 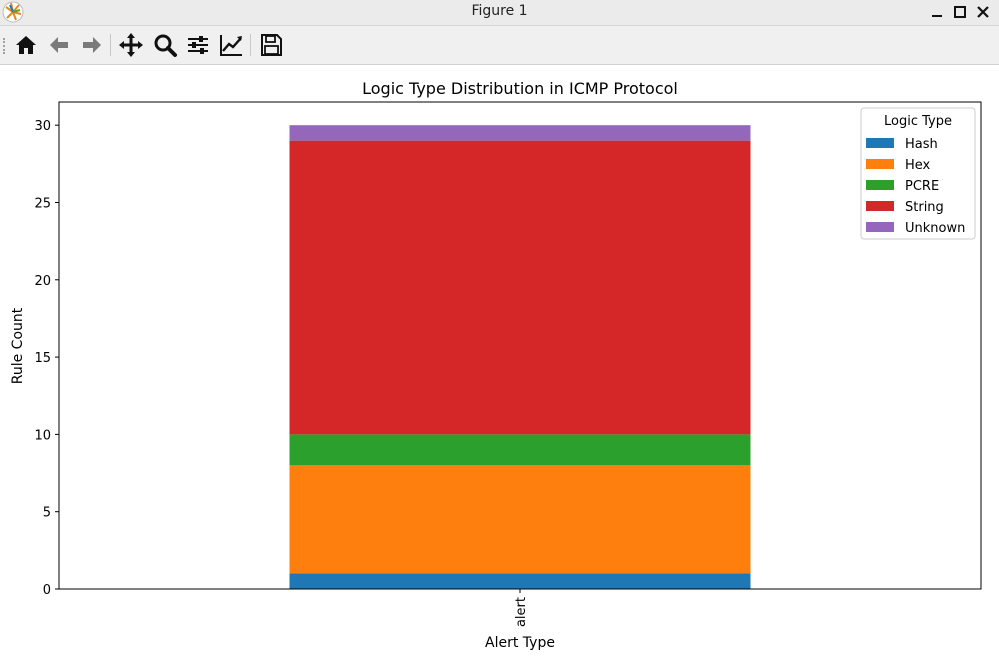 What do you see at coordinates (935, 228) in the screenshot?
I see `legend-label-unknown: Unknown` at bounding box center [935, 228].